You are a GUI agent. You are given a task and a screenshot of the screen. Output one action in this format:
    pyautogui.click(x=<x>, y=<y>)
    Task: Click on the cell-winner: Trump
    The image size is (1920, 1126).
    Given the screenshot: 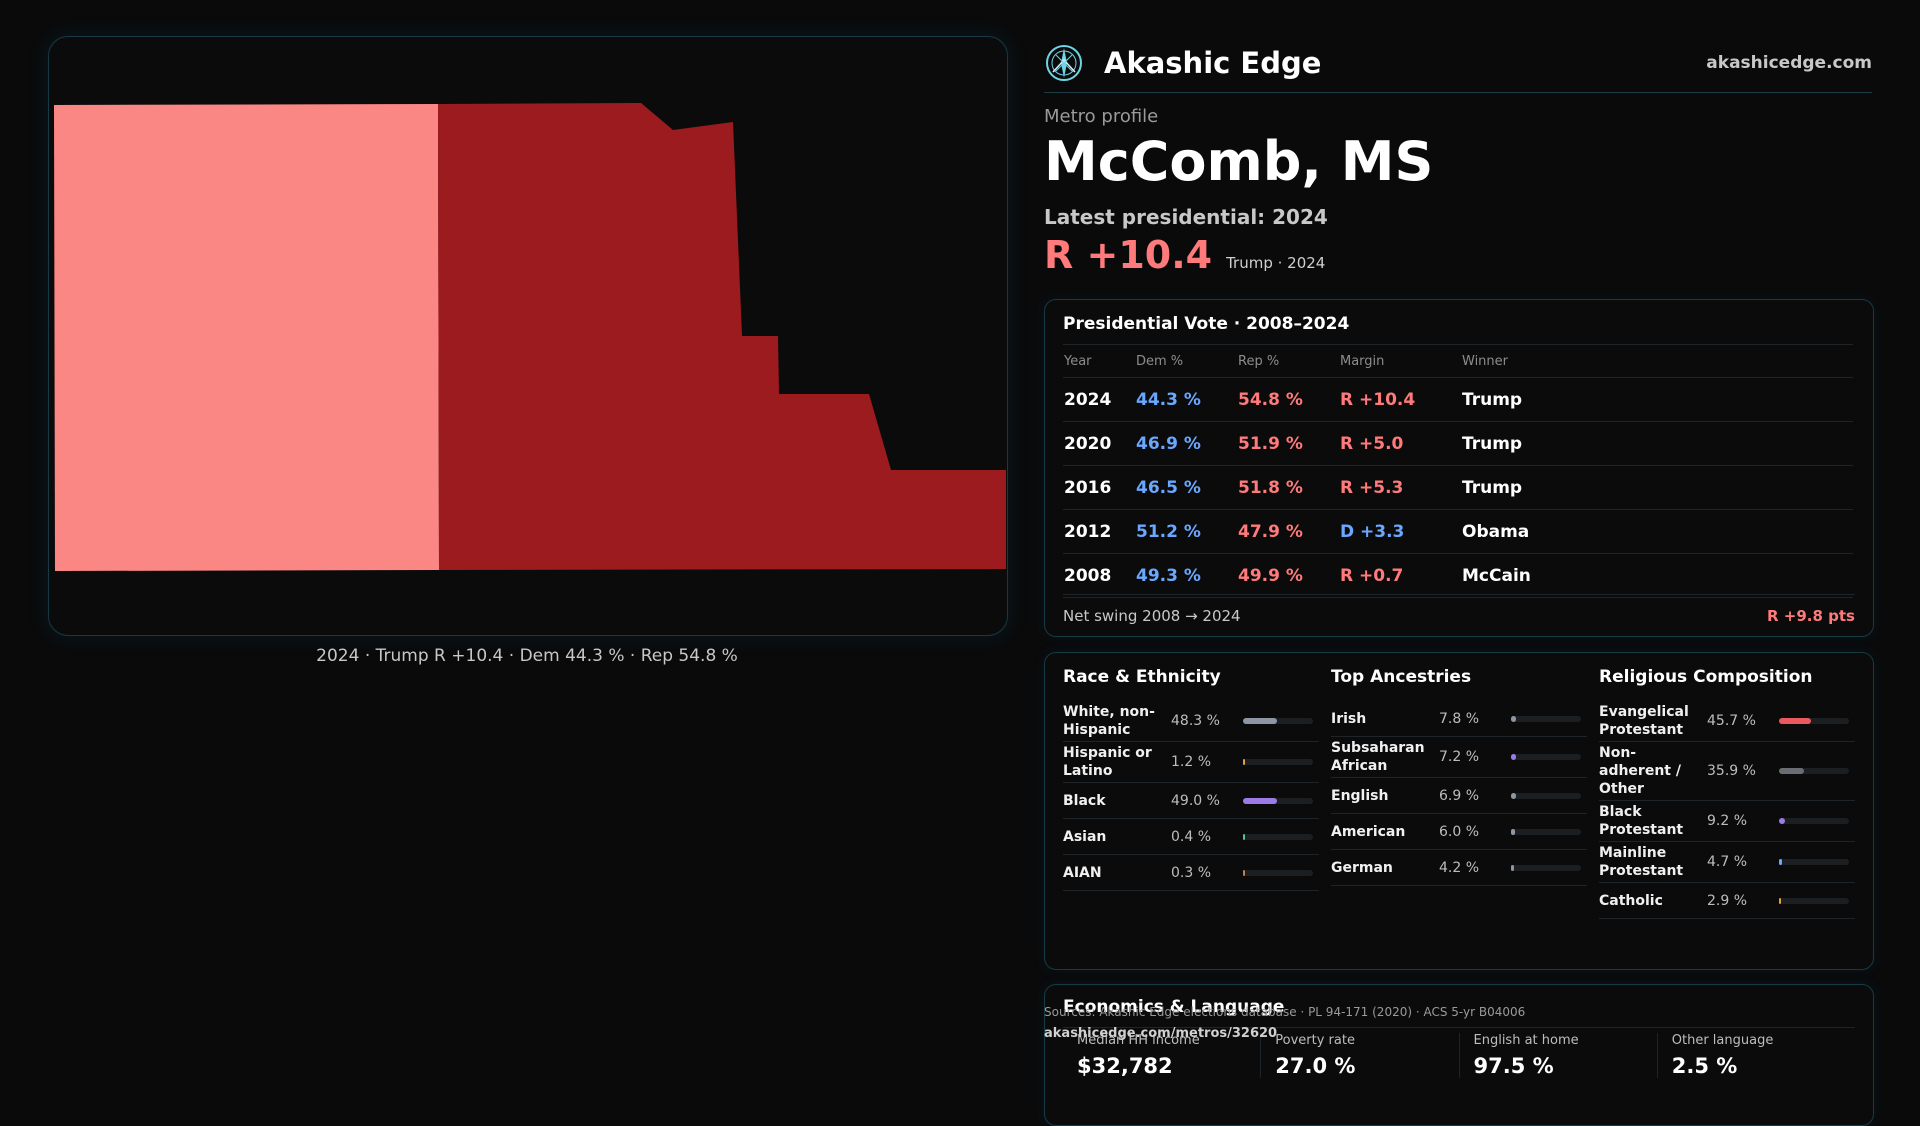 What is the action you would take?
    pyautogui.click(x=1657, y=399)
    